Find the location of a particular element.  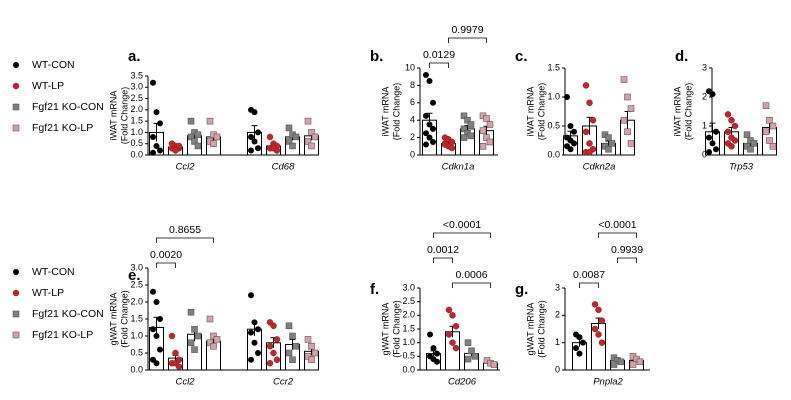

legend-label: WT-LP is located at coordinates (48, 293).